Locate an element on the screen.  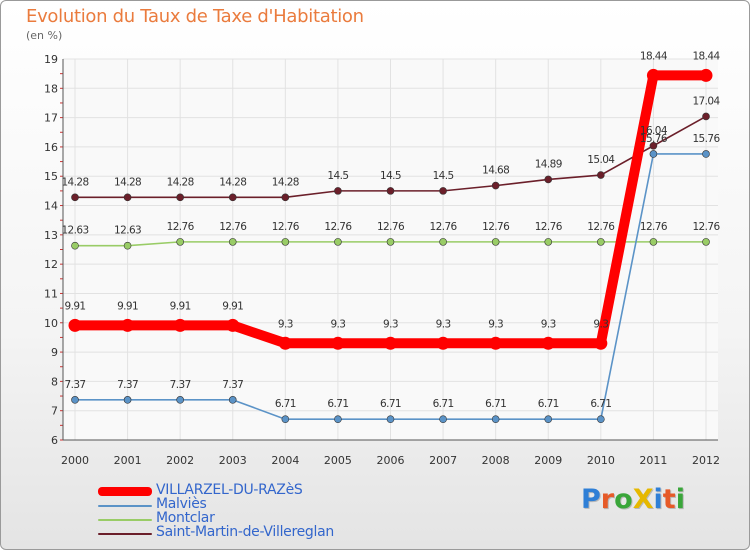
x-tick-label: 2006 is located at coordinates (391, 460).